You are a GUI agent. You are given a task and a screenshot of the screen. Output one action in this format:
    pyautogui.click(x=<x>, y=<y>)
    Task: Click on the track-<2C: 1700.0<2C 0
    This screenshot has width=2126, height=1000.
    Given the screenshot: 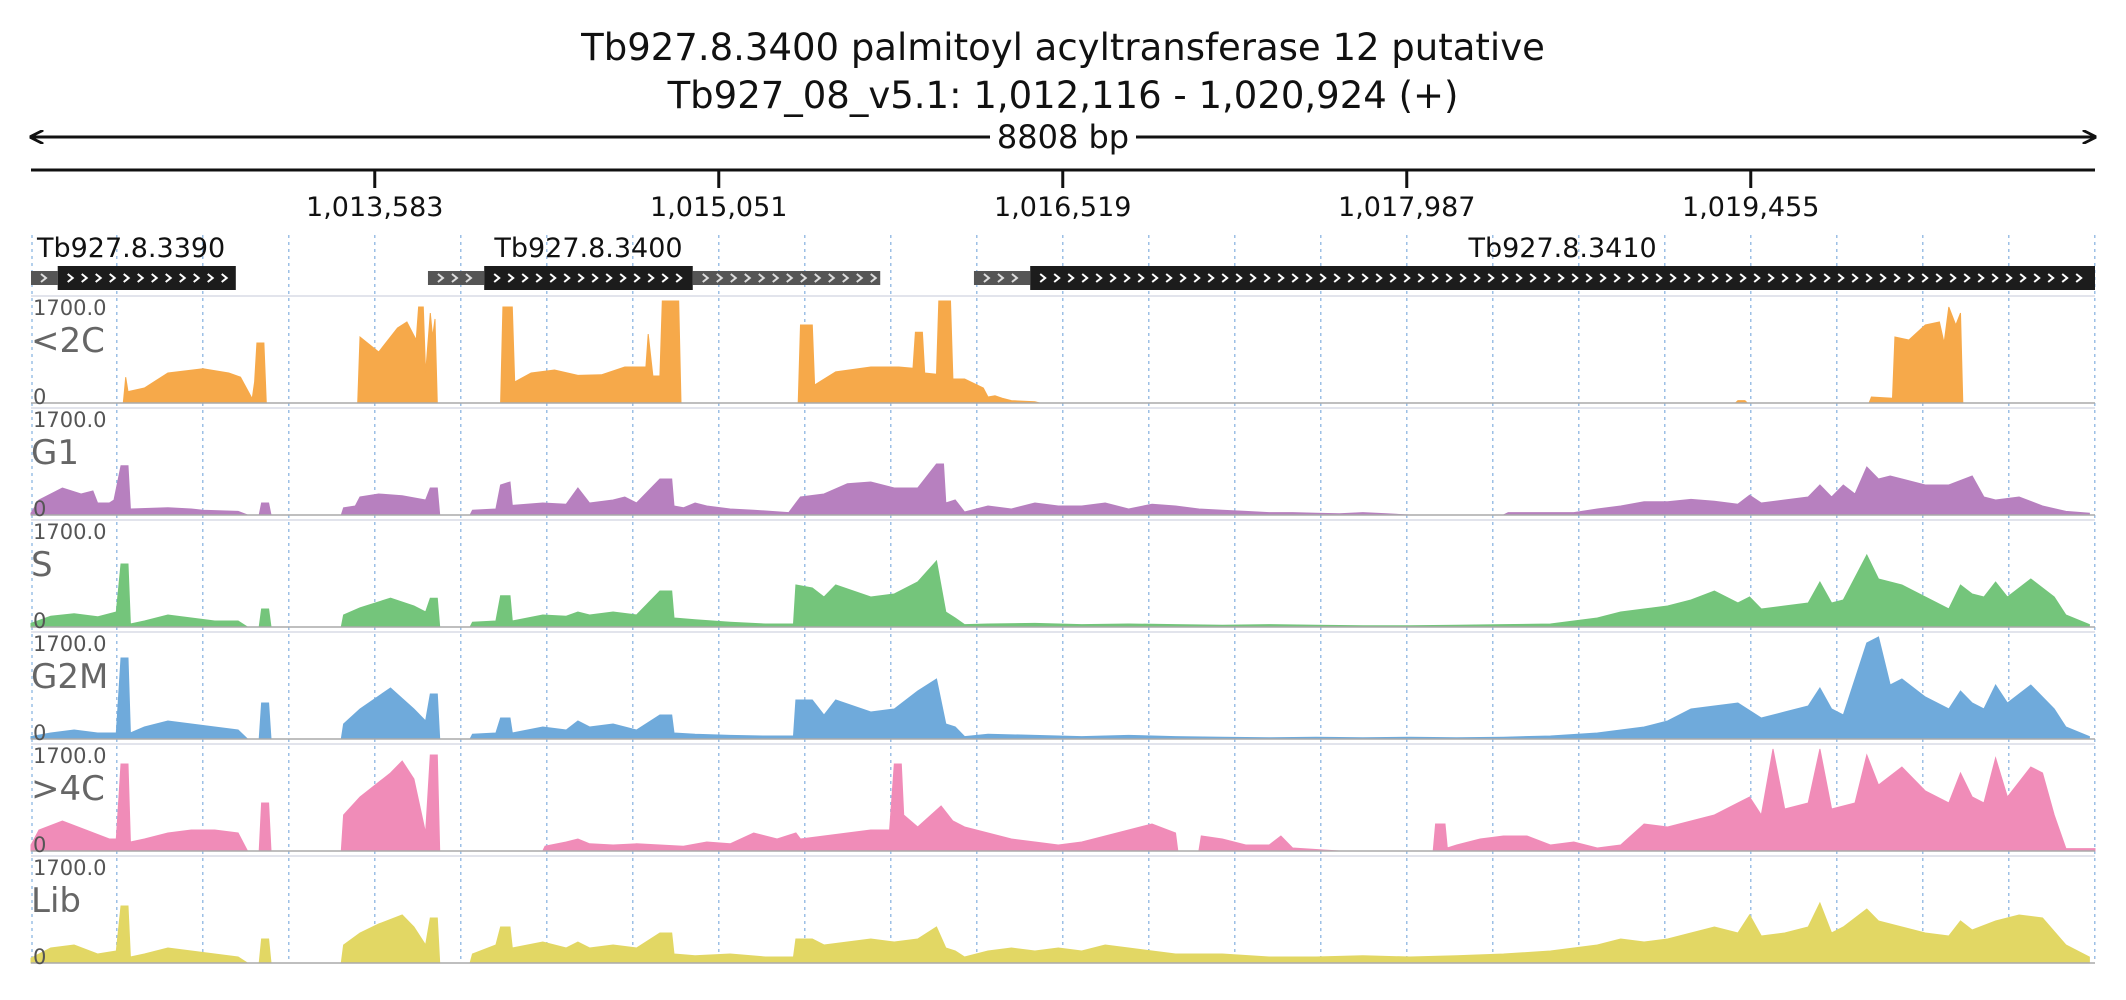 What is the action you would take?
    pyautogui.click(x=1063, y=352)
    